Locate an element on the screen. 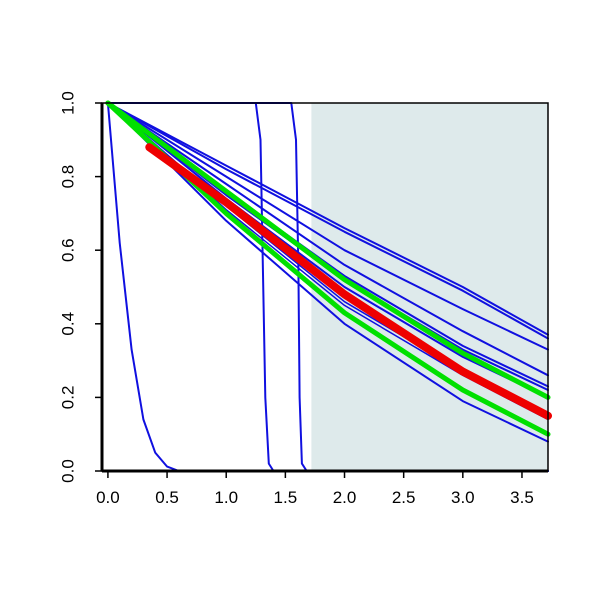  x-tick-label: 0.5 is located at coordinates (167, 497).